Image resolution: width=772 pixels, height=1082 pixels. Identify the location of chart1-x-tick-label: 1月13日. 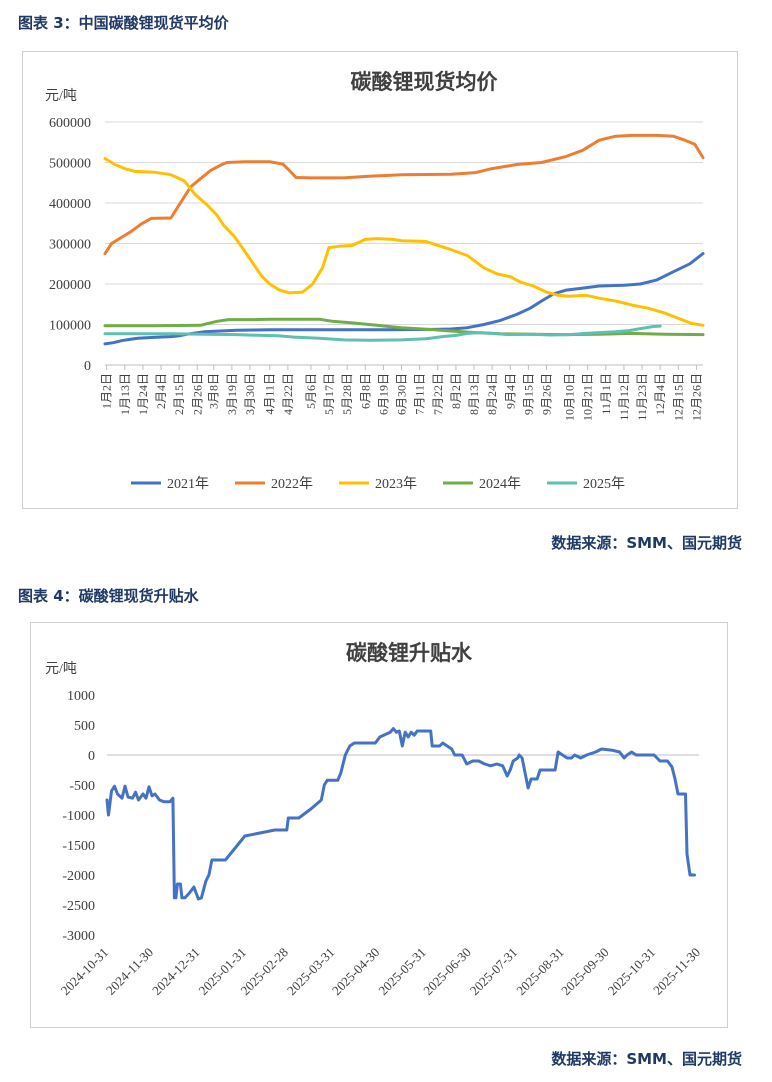
(125, 394).